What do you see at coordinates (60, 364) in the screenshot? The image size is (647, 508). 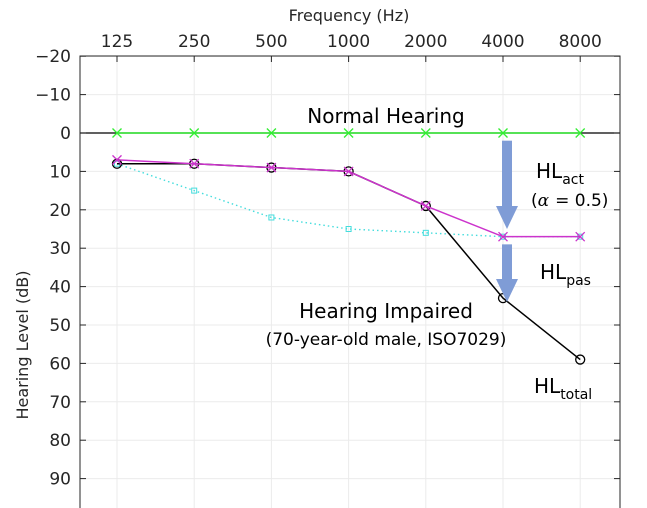 I see `y-tick-label: 60` at bounding box center [60, 364].